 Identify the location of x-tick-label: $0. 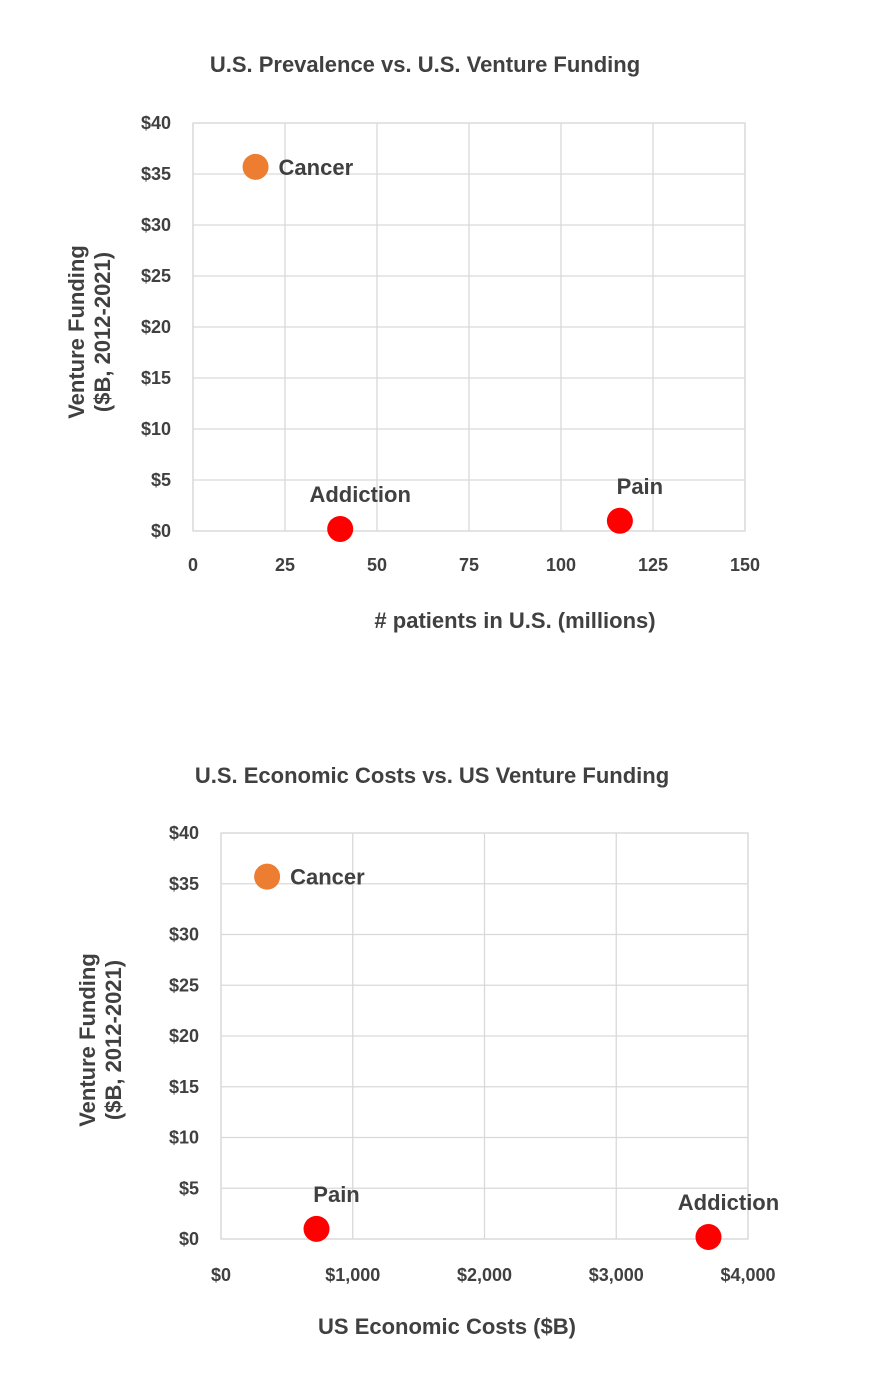
(221, 1275).